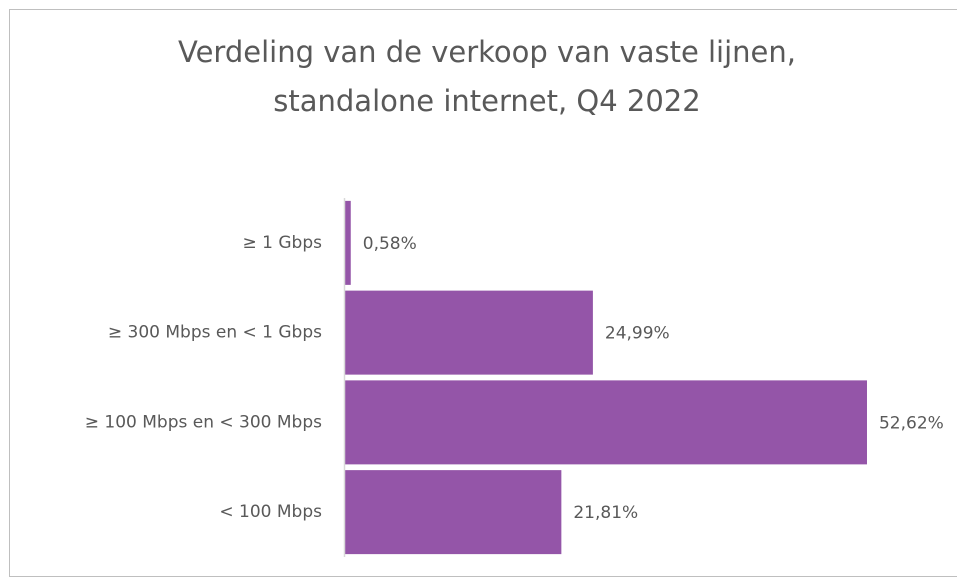  Describe the element at coordinates (270, 512) in the screenshot. I see `y-tick-label: < 100 Mbps` at that location.